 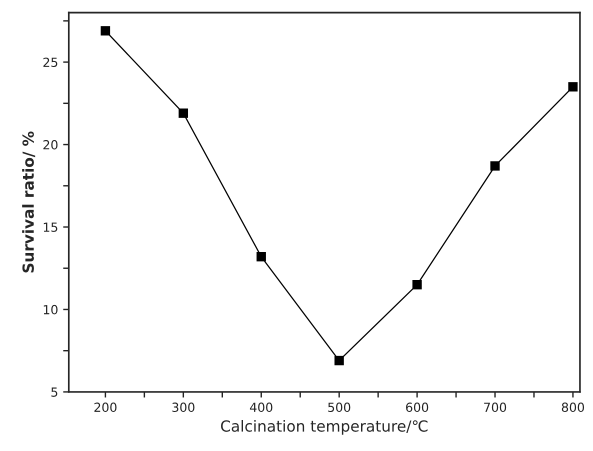 What do you see at coordinates (324, 427) in the screenshot?
I see `x-axis-title: Calcination temperature/℃` at bounding box center [324, 427].